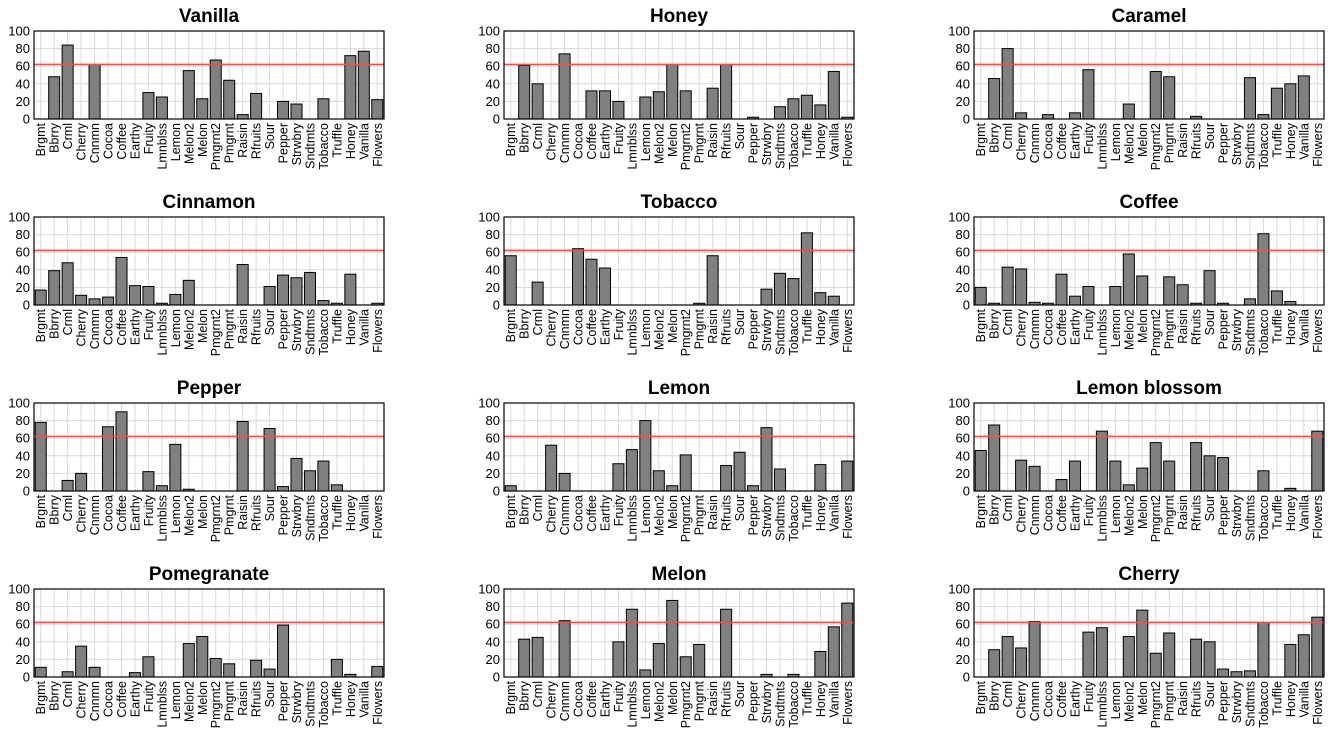 The width and height of the screenshot is (1335, 746). What do you see at coordinates (55, 137) in the screenshot?
I see `x-tick-label: Bbrry` at bounding box center [55, 137].